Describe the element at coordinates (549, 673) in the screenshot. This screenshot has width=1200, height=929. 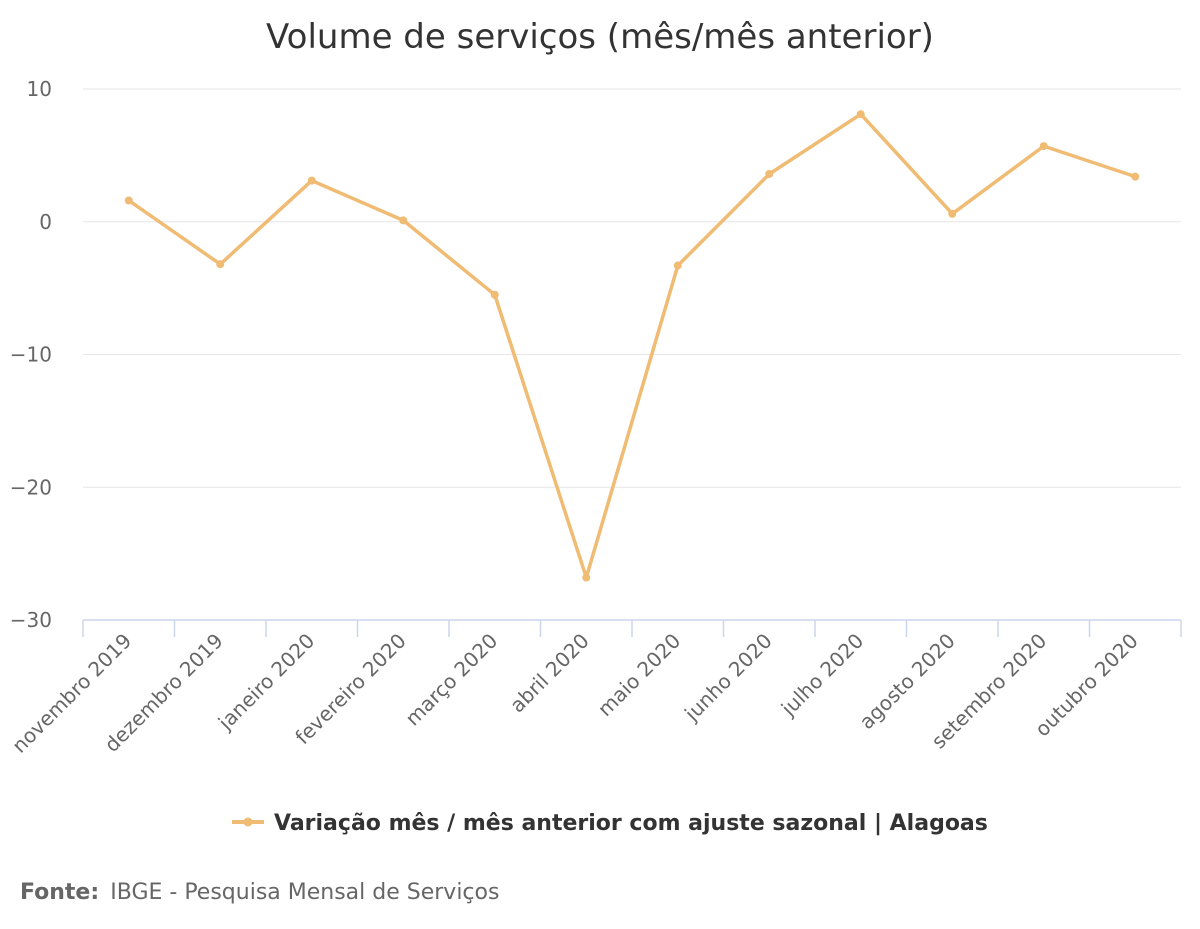
I see `x-tick-label: abril 2020` at that location.